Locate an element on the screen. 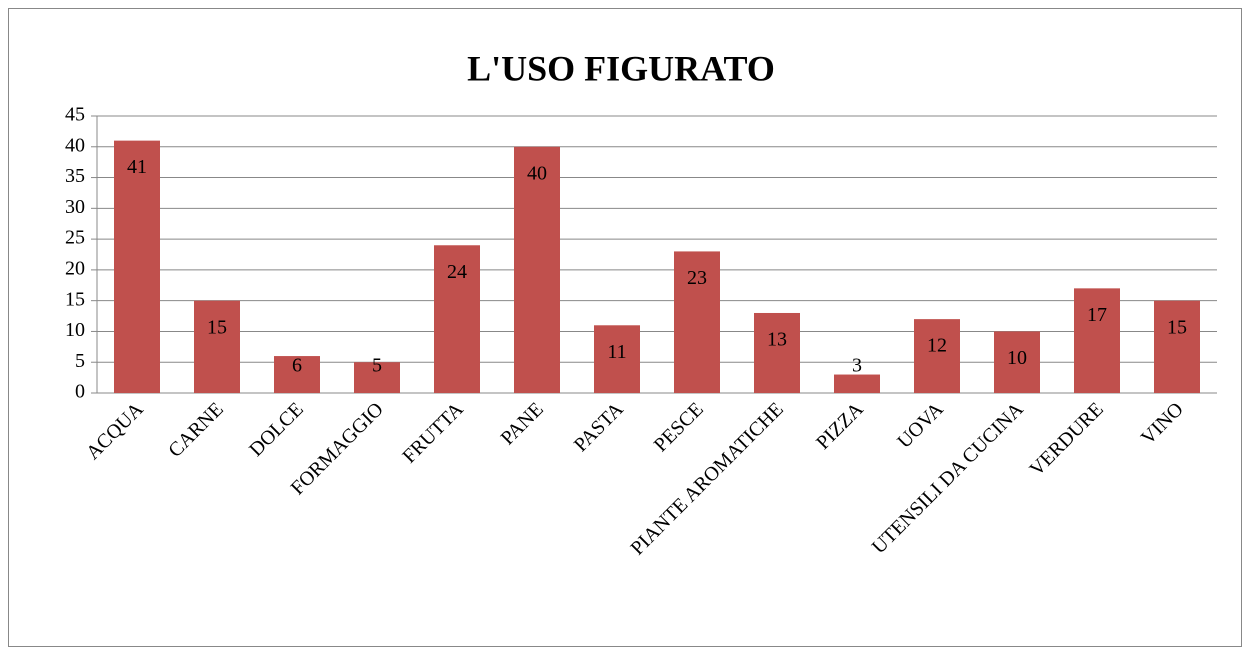  y-tick-label: 30 is located at coordinates (75, 207).